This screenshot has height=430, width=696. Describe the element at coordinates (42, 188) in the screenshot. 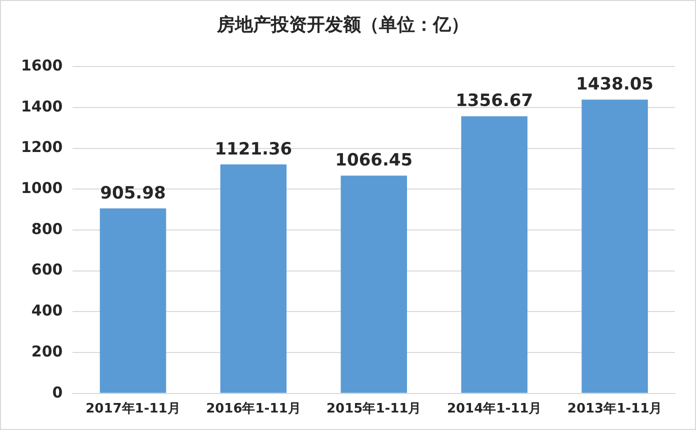

I see `y-tick-label: 1000` at that location.